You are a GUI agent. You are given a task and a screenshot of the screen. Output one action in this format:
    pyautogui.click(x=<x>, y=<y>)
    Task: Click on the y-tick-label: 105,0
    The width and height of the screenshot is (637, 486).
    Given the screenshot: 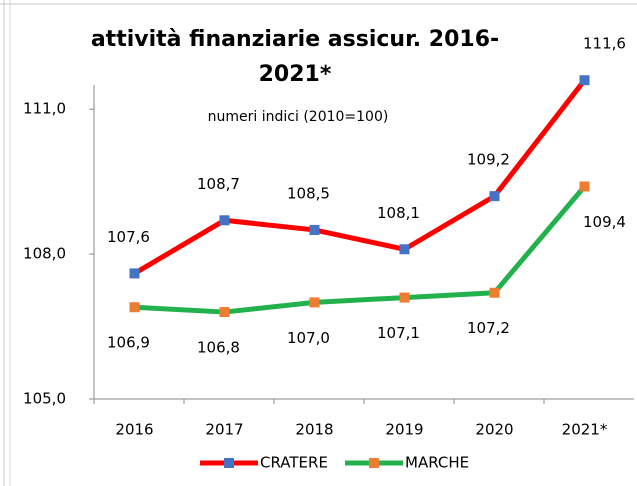 What is the action you would take?
    pyautogui.click(x=44, y=399)
    